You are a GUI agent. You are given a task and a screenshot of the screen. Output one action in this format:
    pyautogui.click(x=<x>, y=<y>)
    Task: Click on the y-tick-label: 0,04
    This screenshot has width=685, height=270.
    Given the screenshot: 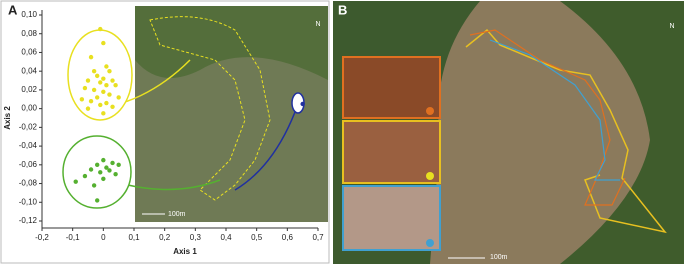 What is the action you would take?
    pyautogui.click(x=29, y=70)
    